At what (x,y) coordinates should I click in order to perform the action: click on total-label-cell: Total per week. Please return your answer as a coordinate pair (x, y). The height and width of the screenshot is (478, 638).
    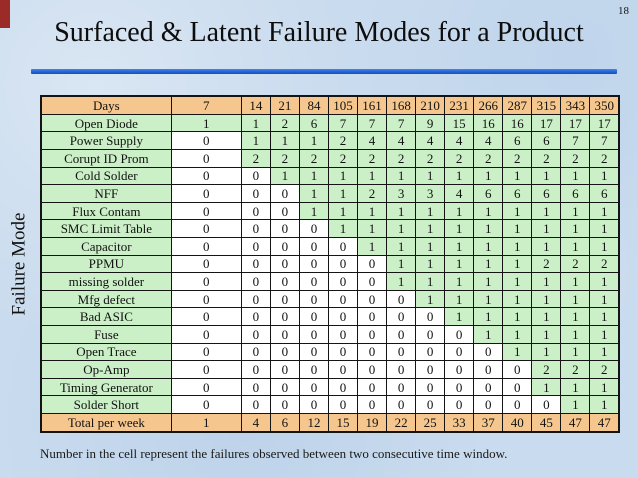
    Looking at the image, I should click on (106, 423).